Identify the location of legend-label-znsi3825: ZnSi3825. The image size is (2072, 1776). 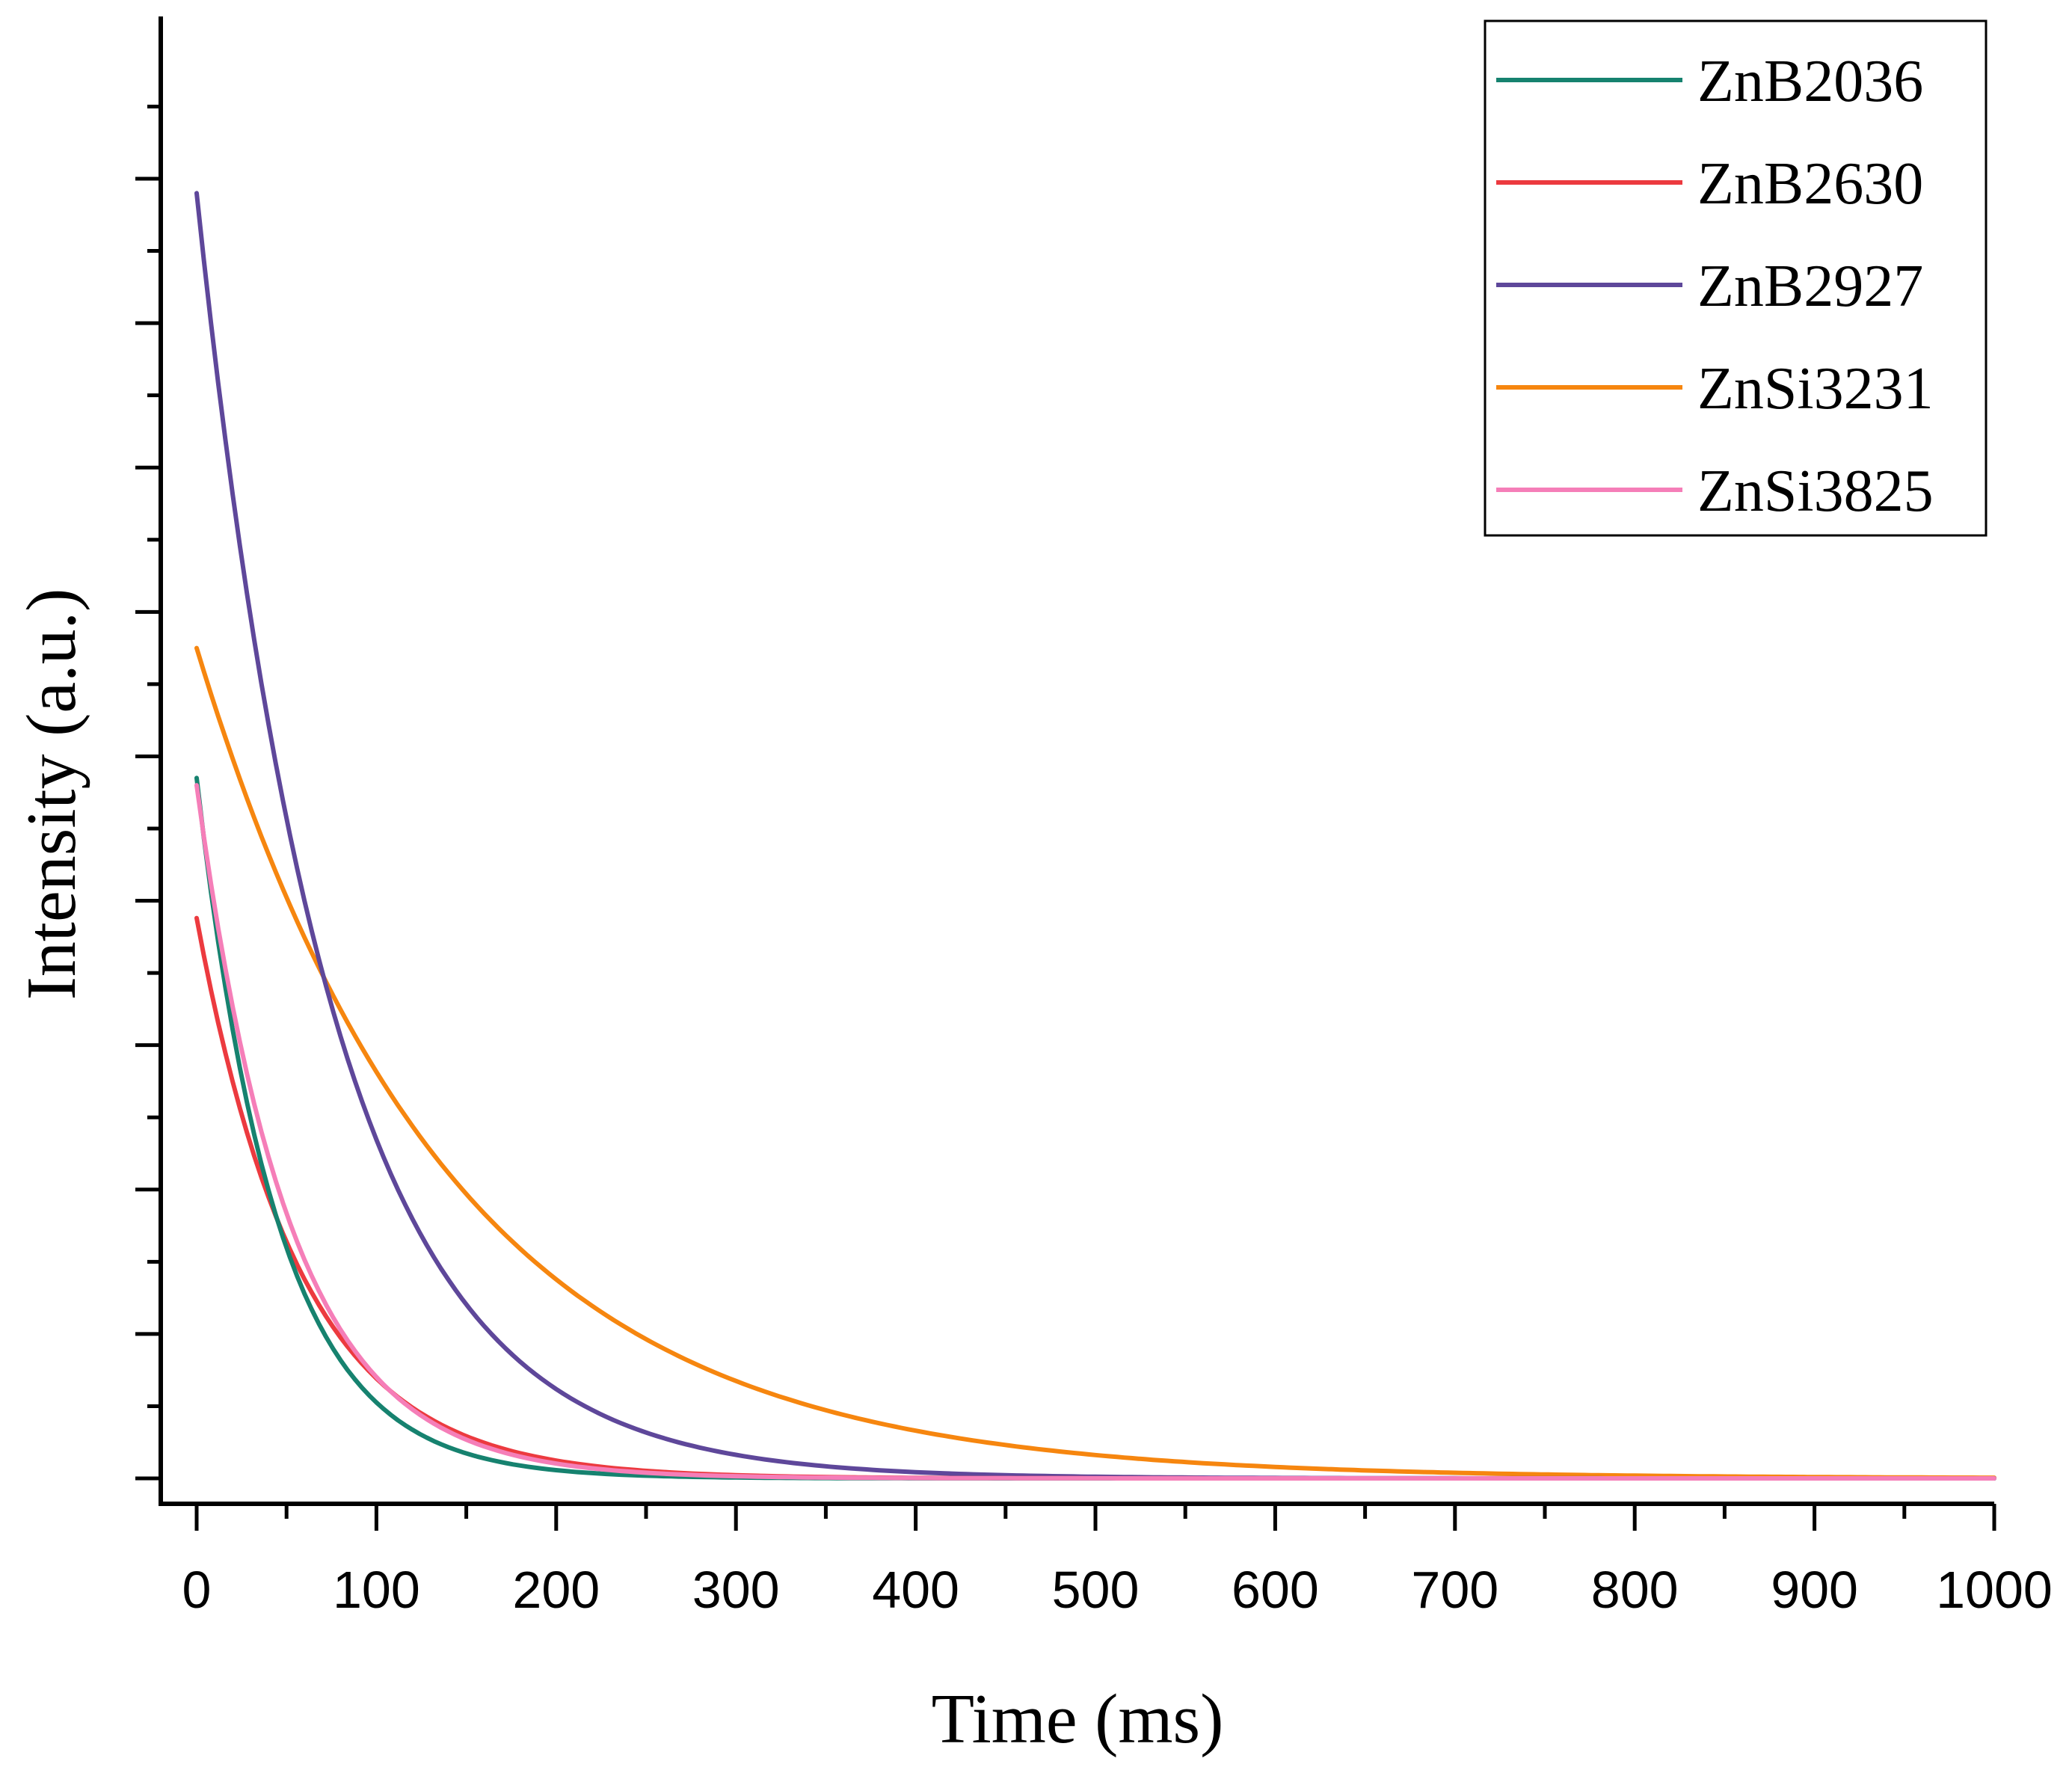
(1815, 491).